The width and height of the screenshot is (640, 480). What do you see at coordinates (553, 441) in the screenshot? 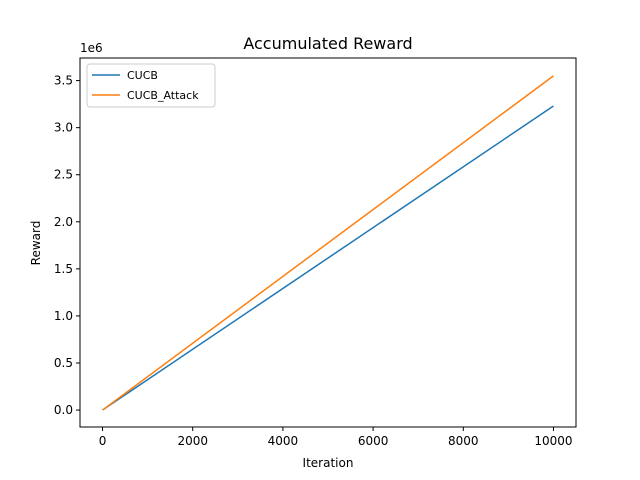
I see `x-tick-label: 10000` at bounding box center [553, 441].